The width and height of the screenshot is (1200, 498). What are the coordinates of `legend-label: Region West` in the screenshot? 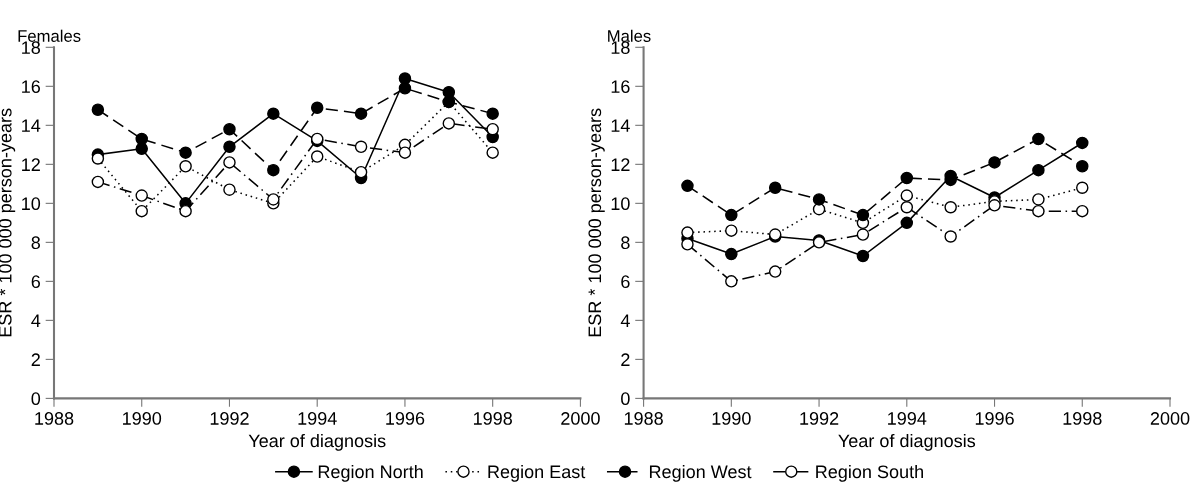 It's located at (700, 473).